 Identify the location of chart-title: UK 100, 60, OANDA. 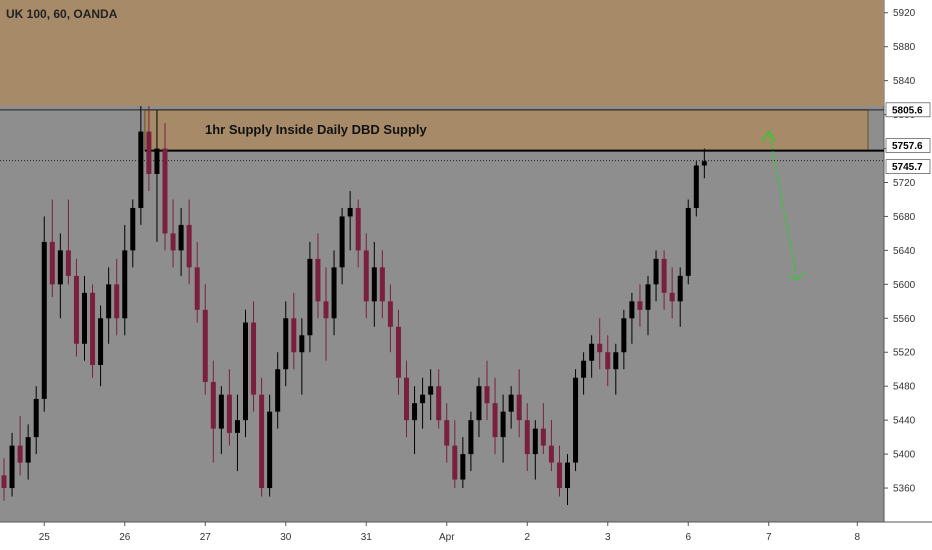
(62, 14).